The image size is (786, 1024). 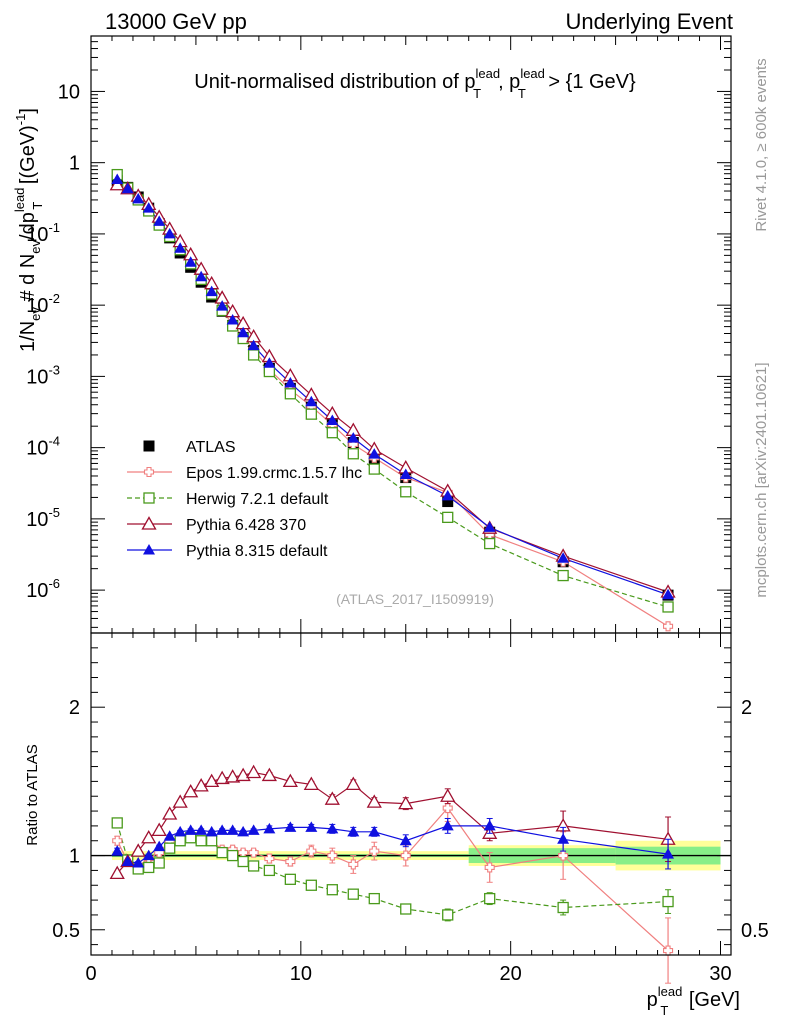 What do you see at coordinates (211, 447) in the screenshot?
I see `legend-label: ATLAS` at bounding box center [211, 447].